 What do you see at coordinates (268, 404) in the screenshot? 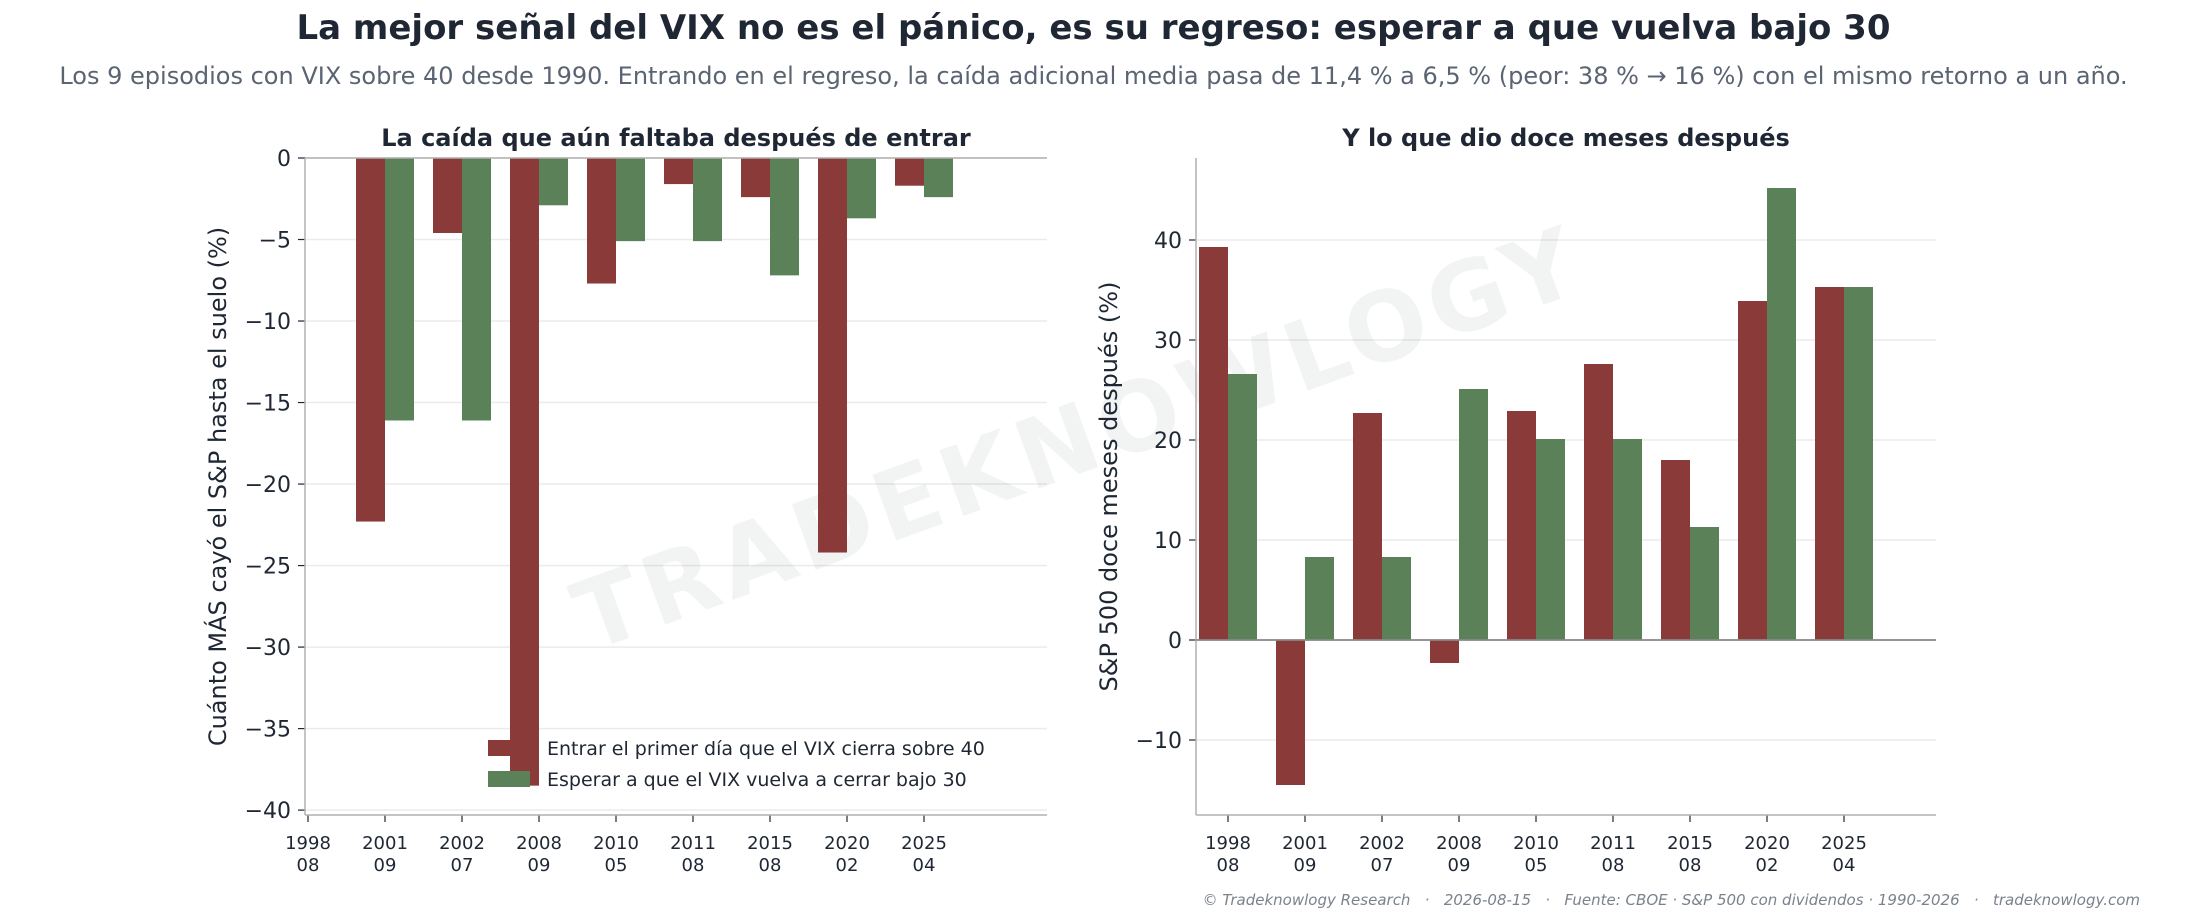
I see `y-tick-label: −15` at bounding box center [268, 404].